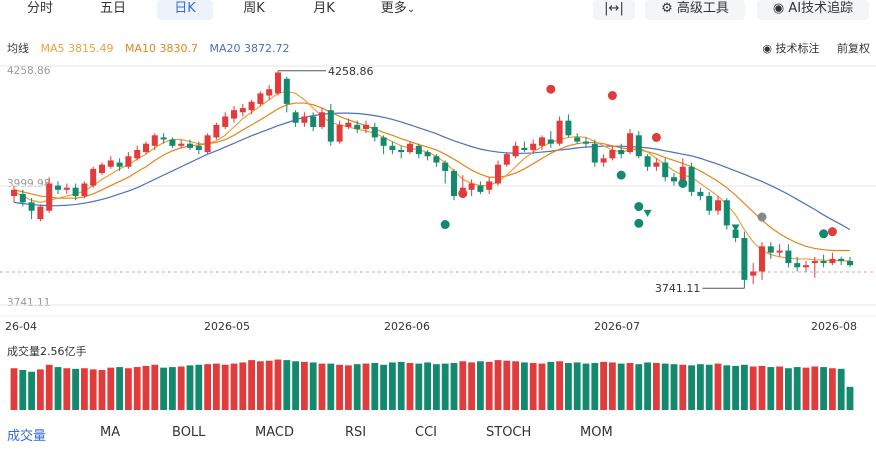 The image size is (876, 458). Describe the element at coordinates (398, 10) in the screenshot. I see `tab-more: 更多⌄` at that location.